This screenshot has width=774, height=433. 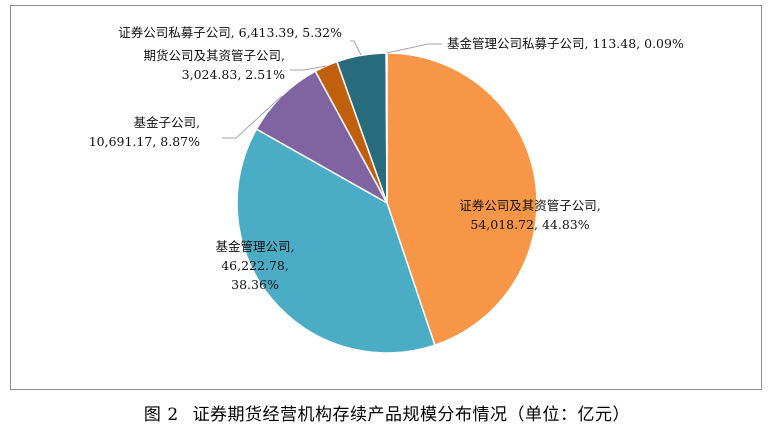 I want to click on data-label: 证券公司及其资管子公司, 54,018.72, 44.83%, so click(x=529, y=215).